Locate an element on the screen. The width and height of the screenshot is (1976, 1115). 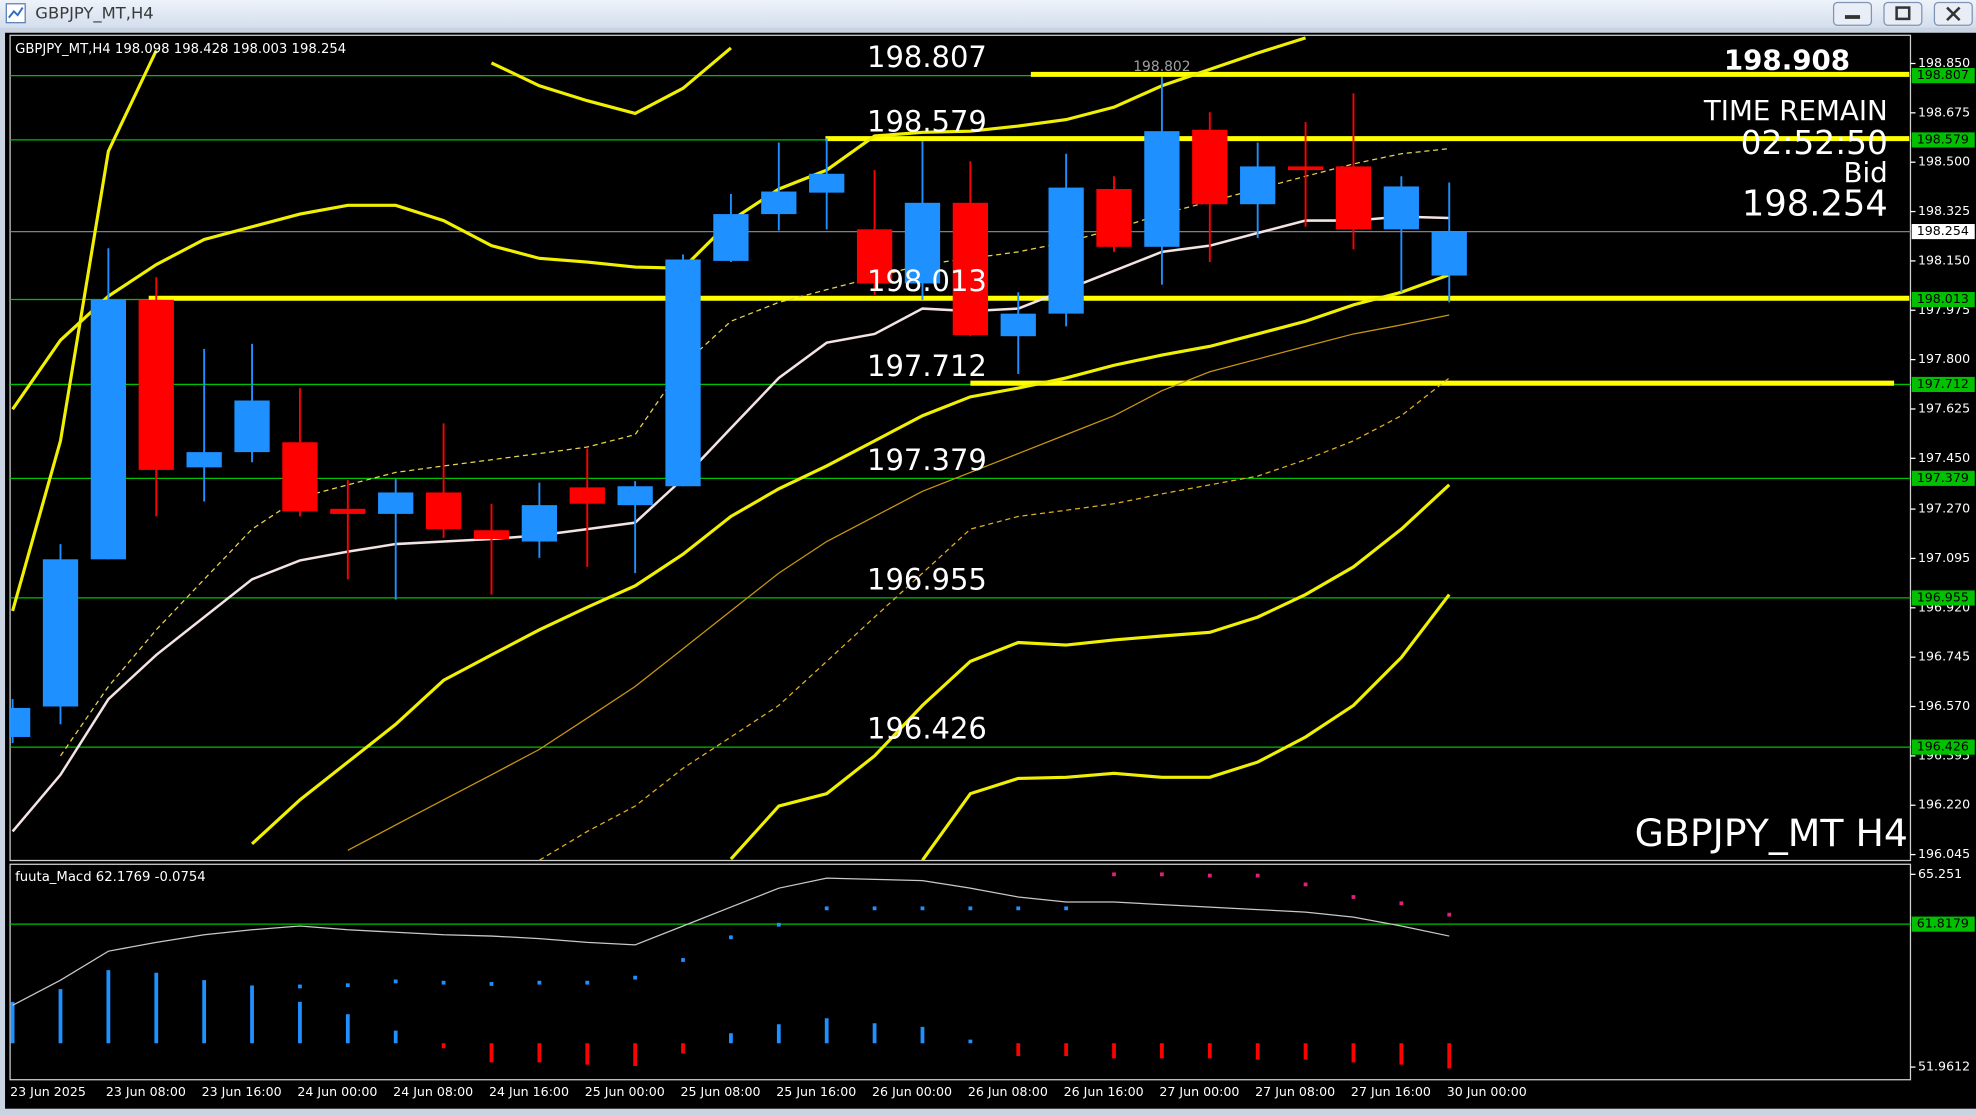
title-bar is located at coordinates (988, 14).